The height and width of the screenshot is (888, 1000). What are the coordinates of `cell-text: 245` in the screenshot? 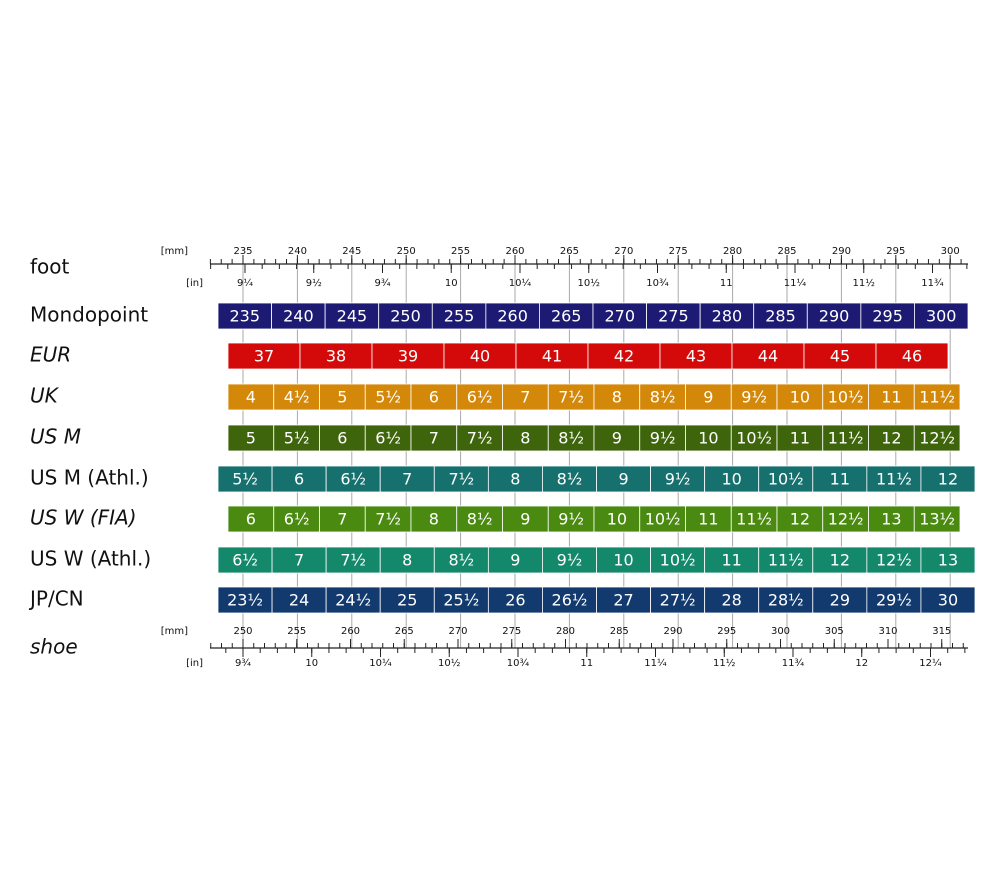 It's located at (352, 316).